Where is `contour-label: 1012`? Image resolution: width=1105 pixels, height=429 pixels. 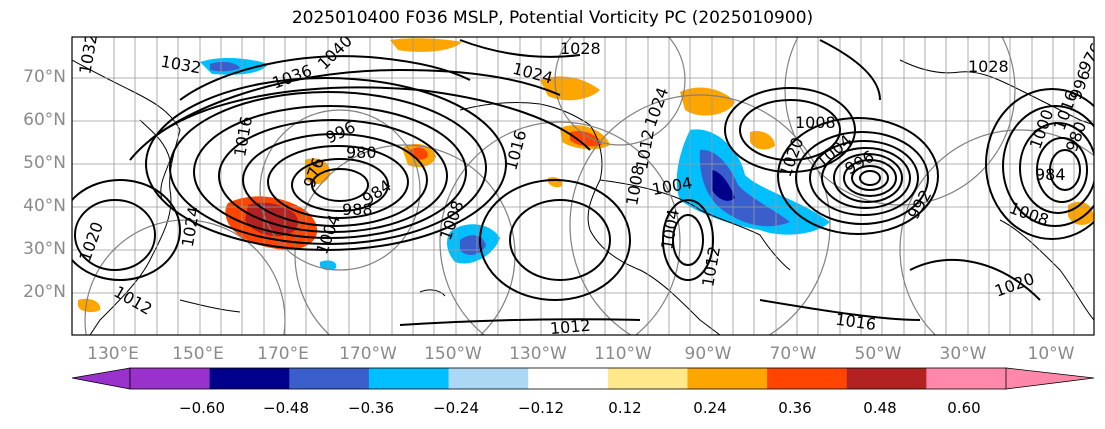
contour-label: 1012 is located at coordinates (570, 327).